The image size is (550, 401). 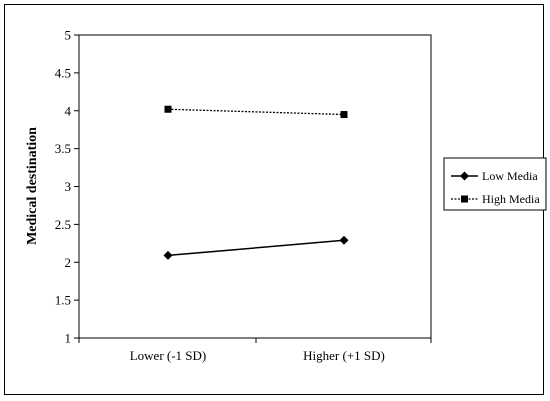 What do you see at coordinates (68, 262) in the screenshot?
I see `y-tick-label: 2` at bounding box center [68, 262].